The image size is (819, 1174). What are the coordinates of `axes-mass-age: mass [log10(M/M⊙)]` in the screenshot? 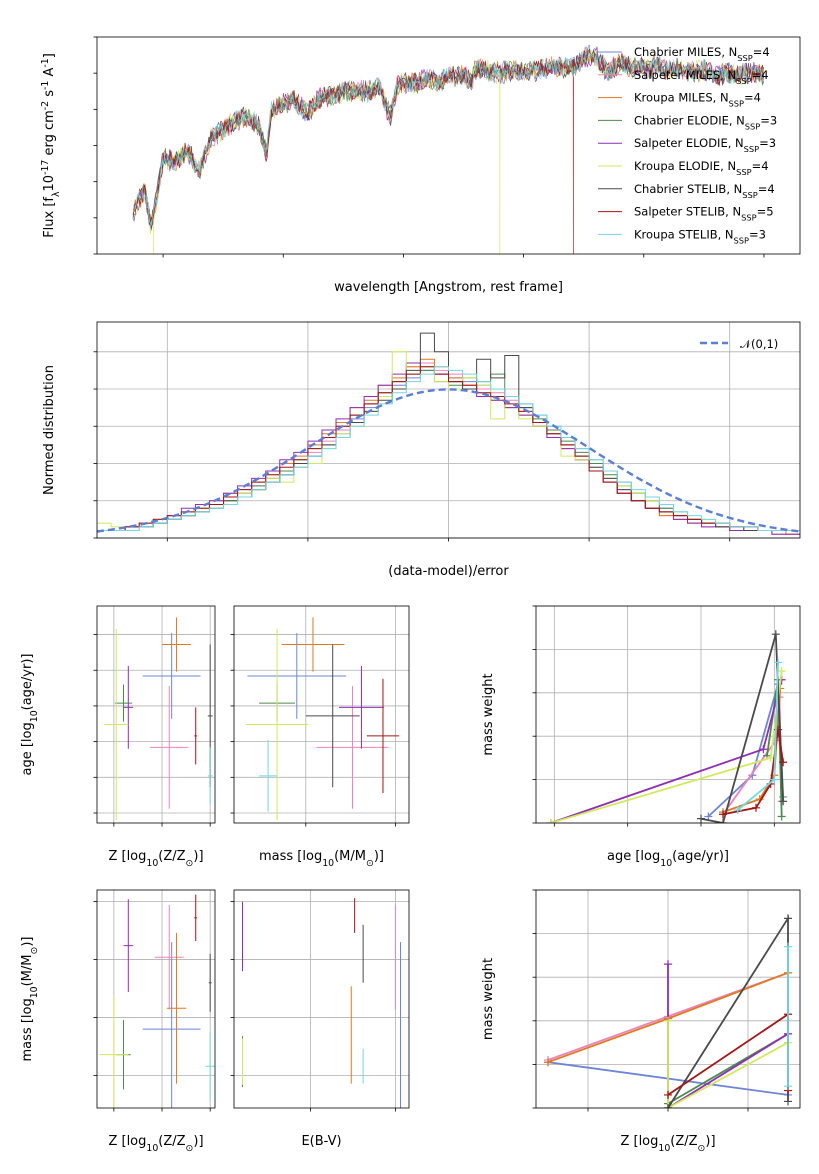 It's located at (320, 737).